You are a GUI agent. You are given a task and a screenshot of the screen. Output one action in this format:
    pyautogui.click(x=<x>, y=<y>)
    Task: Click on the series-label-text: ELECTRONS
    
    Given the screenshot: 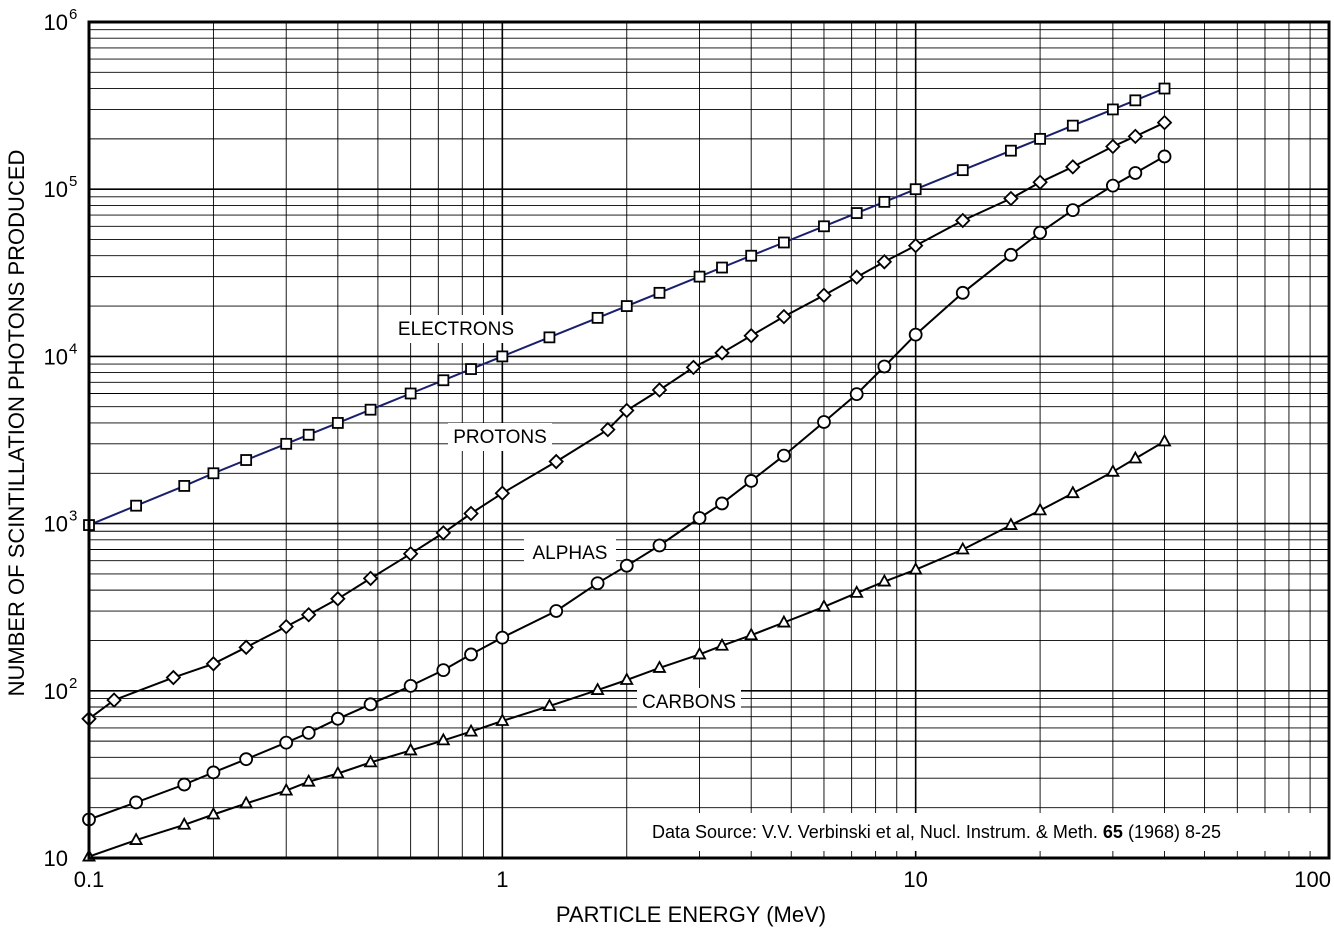 What is the action you would take?
    pyautogui.click(x=456, y=329)
    